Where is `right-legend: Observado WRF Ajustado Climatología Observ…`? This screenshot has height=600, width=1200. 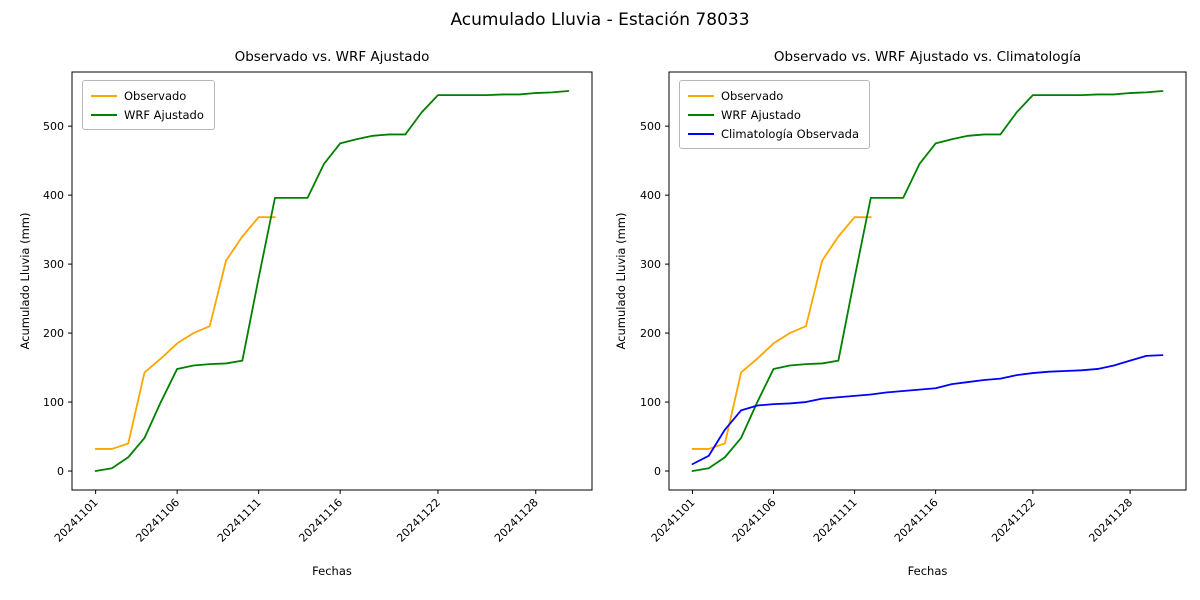
right-legend: Observado WRF Ajustado Climatología Observ… is located at coordinates (774, 114).